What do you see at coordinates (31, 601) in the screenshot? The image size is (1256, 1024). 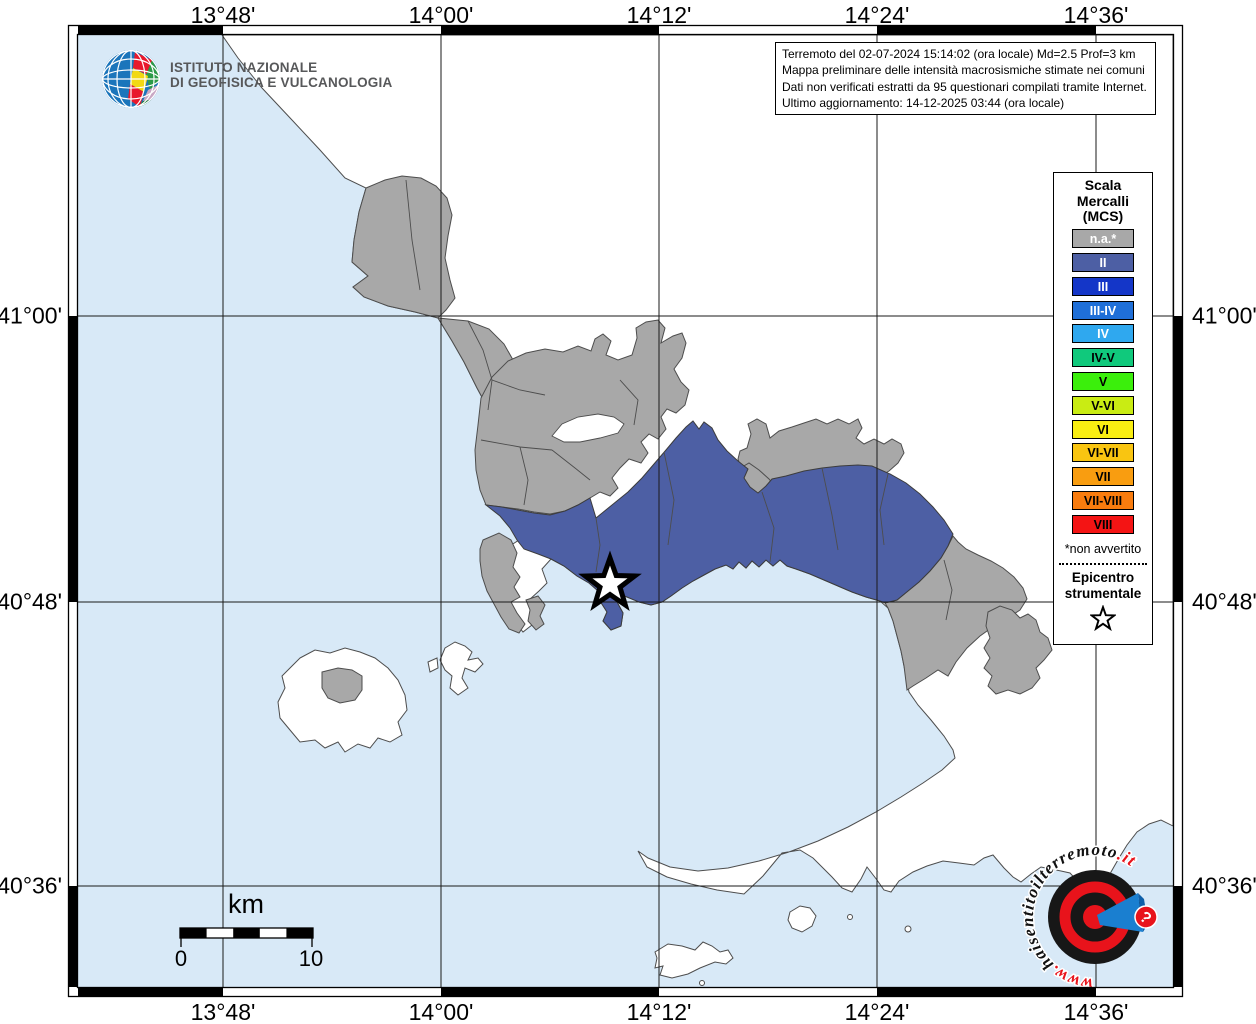 I see `axis-label-left-4048: 40°48'` at bounding box center [31, 601].